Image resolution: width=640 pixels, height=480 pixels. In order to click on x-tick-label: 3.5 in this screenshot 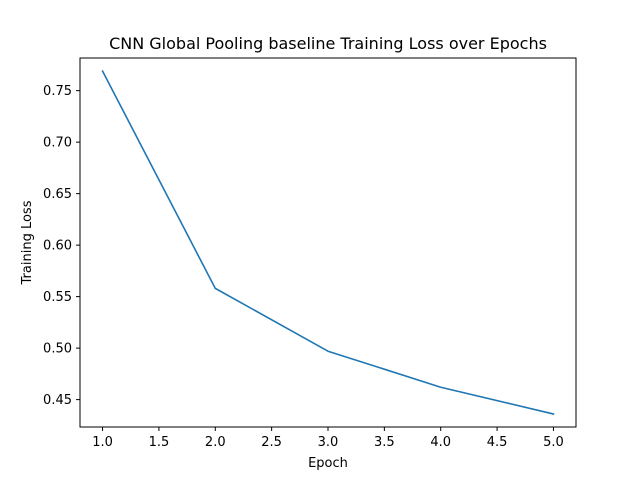, I will do `click(384, 442)`.